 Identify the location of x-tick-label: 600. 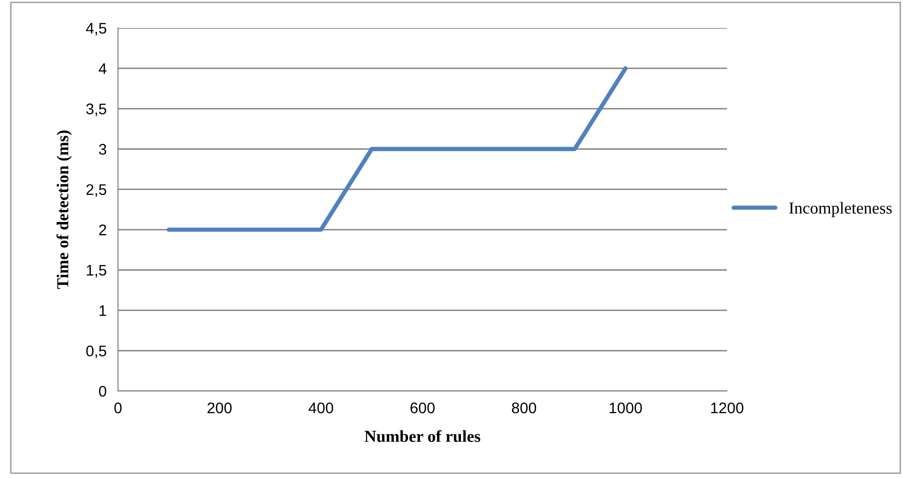
(422, 408).